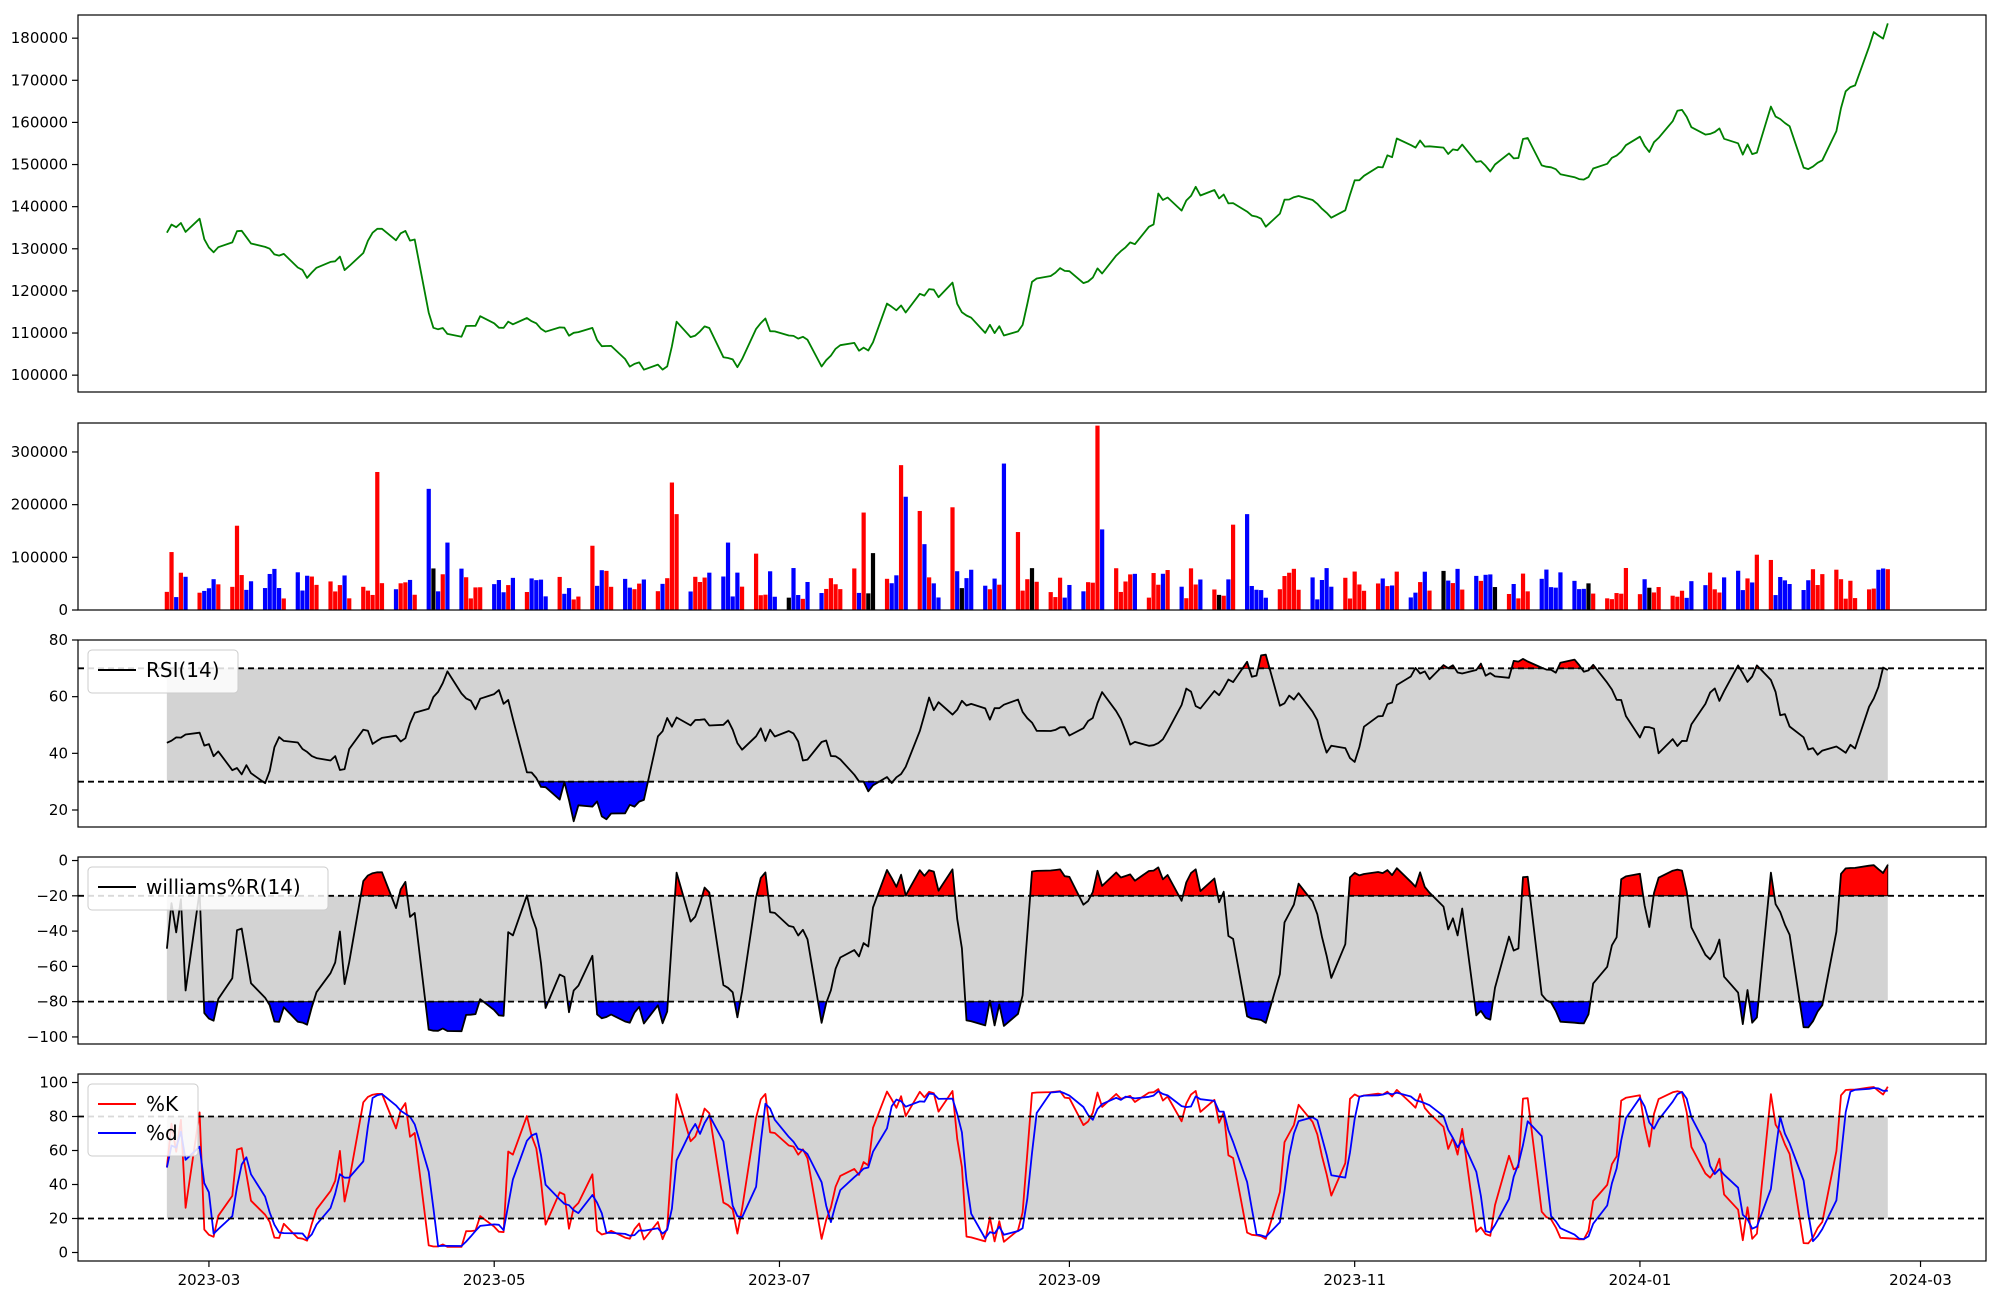  Describe the element at coordinates (58, 1117) in the screenshot. I see `stochastic-ytick-label: 80` at that location.